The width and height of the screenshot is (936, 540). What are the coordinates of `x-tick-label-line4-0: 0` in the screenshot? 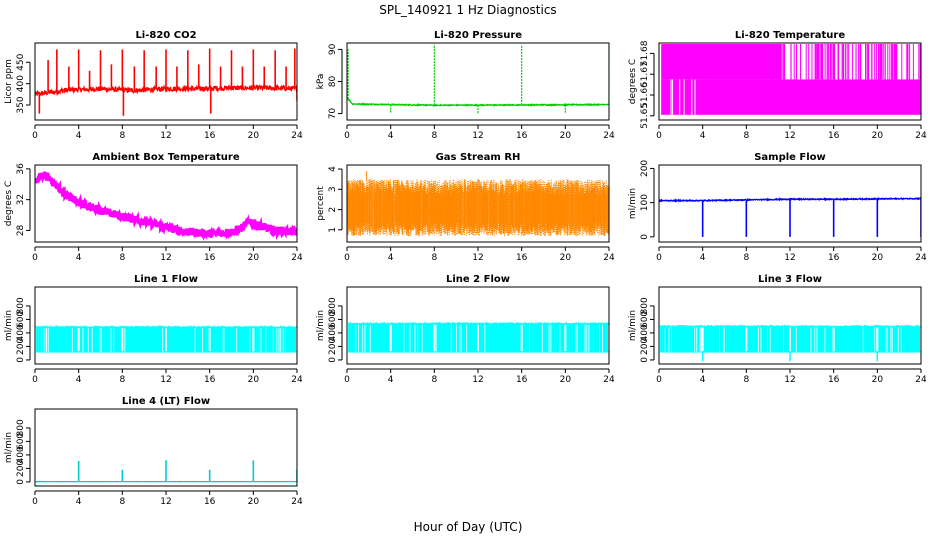 It's located at (35, 502).